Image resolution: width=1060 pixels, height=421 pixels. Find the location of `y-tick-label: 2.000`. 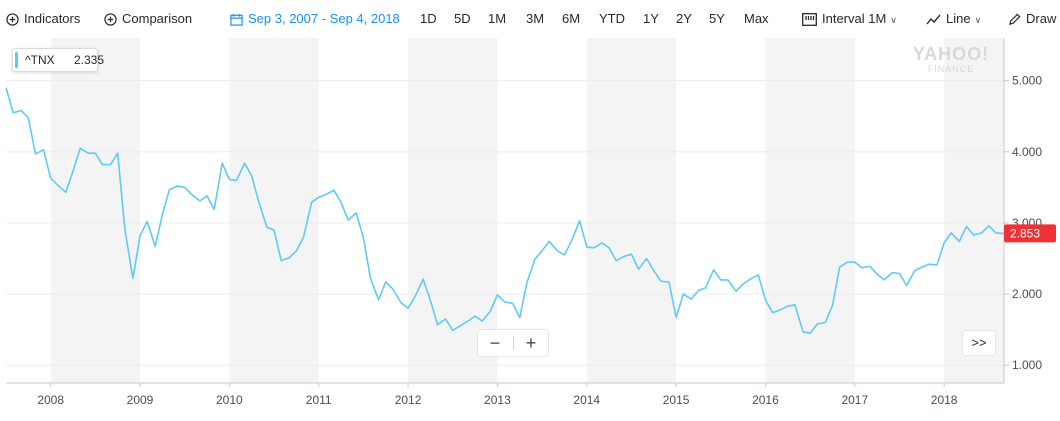

y-tick-label: 2.000 is located at coordinates (1027, 294).